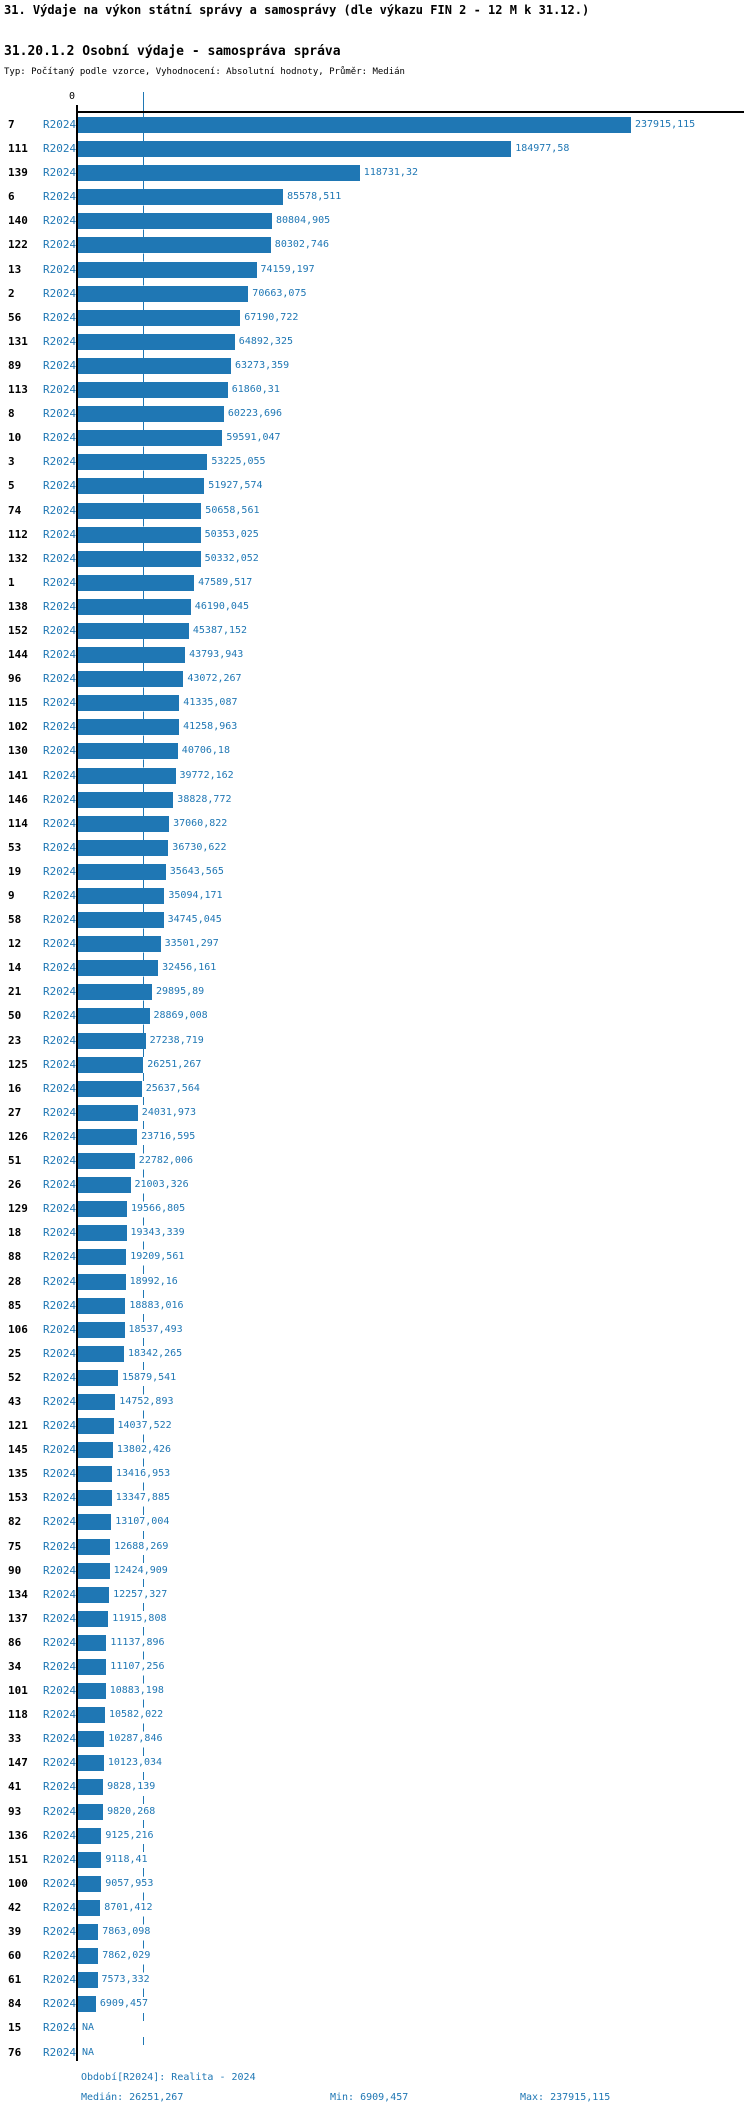 The height and width of the screenshot is (2118, 750). I want to click on bar-value-label: 33501,297, so click(191, 944).